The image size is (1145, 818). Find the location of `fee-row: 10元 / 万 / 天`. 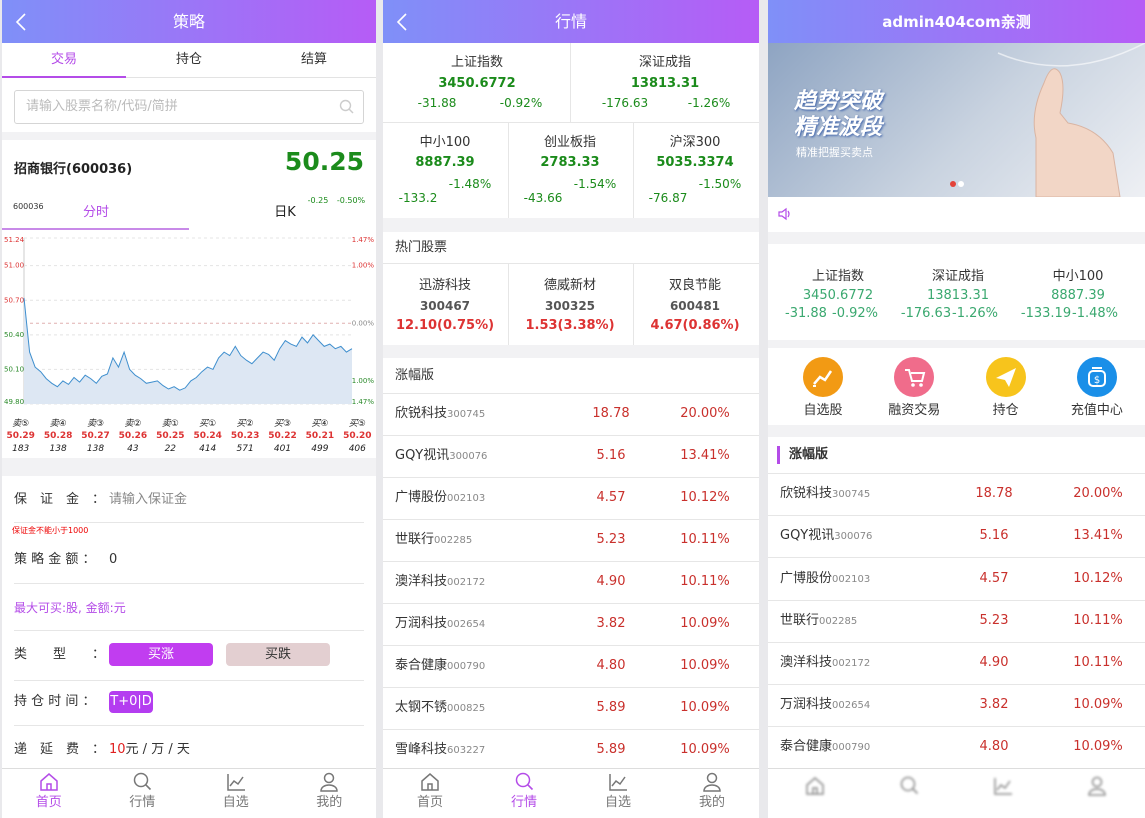

fee-row: 10元 / 万 / 天 is located at coordinates (149, 750).